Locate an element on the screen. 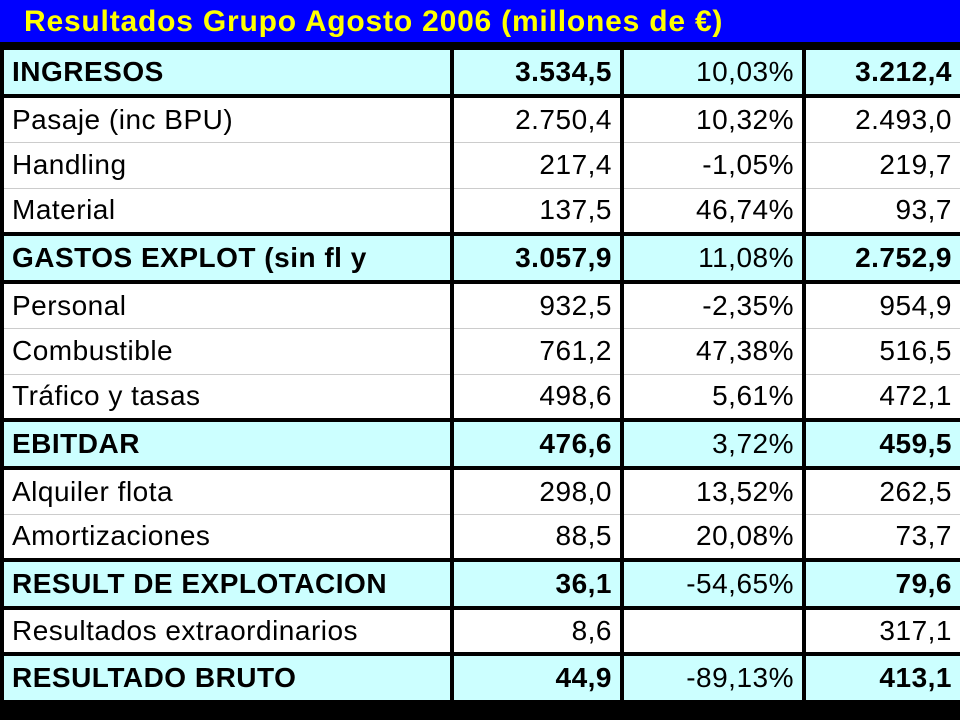 Image resolution: width=960 pixels, height=720 pixels. variation-percent-cell: -2,35% is located at coordinates (713, 304).